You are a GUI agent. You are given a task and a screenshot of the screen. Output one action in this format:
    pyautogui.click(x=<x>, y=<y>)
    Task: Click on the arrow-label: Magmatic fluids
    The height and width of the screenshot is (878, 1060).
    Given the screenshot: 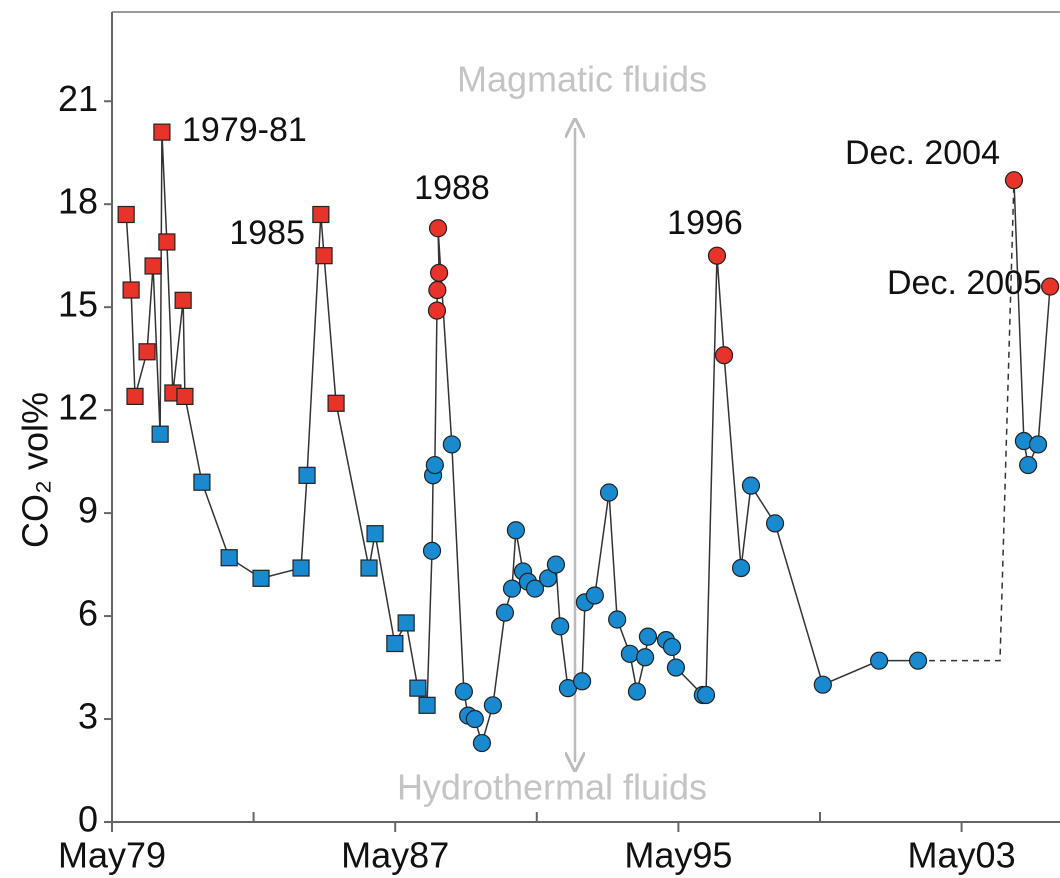 What is the action you would take?
    pyautogui.click(x=582, y=79)
    